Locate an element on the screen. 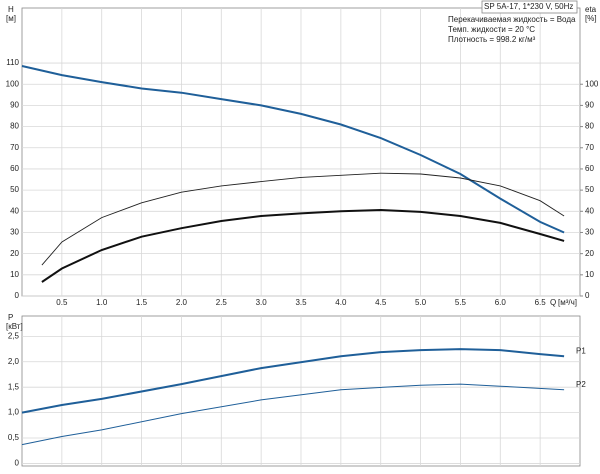  y2-tick-label: 30 is located at coordinates (589, 232).